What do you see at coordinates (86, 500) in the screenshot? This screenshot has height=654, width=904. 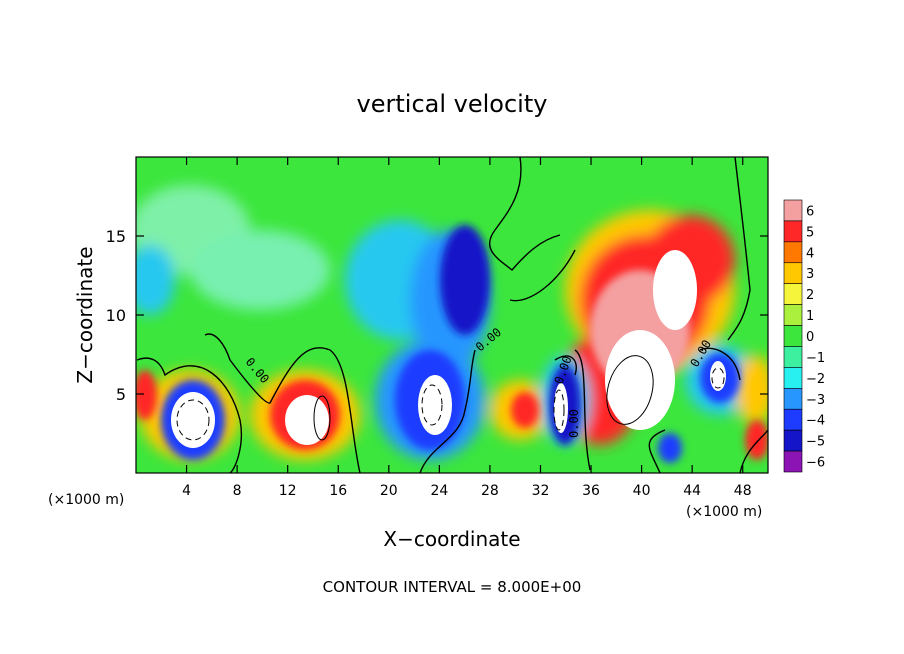 I see `x-unit-left: (×1000 m)` at bounding box center [86, 500].